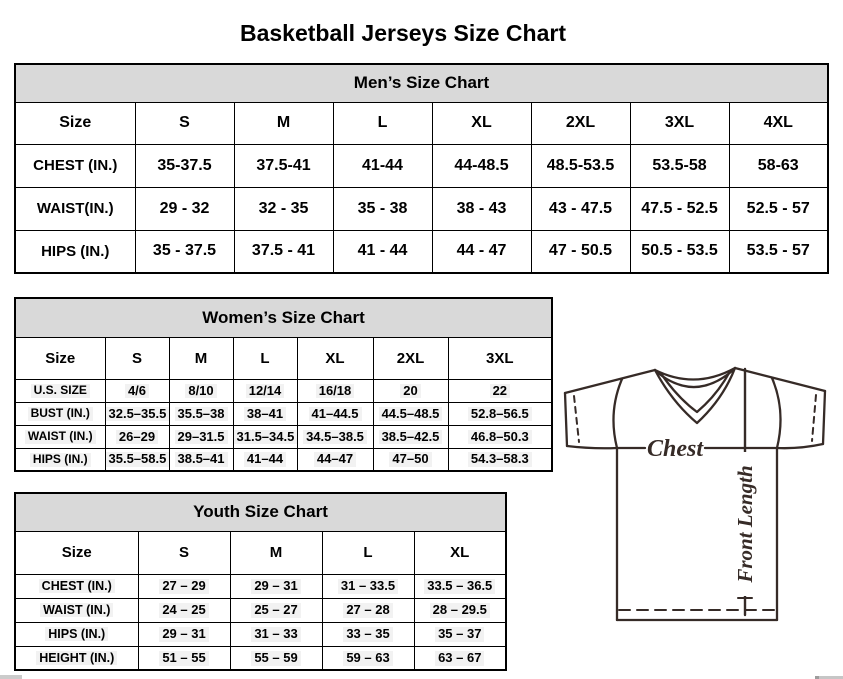  Describe the element at coordinates (679, 251) in the screenshot. I see `men-cell: 50.5 - 53.5` at that location.